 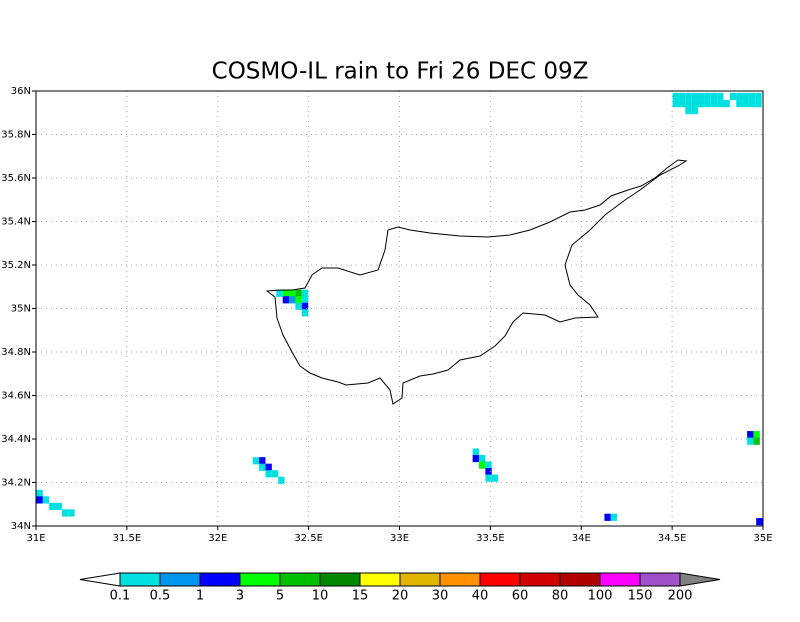 I want to click on y-tick-label: 34.6N, so click(x=16, y=396).